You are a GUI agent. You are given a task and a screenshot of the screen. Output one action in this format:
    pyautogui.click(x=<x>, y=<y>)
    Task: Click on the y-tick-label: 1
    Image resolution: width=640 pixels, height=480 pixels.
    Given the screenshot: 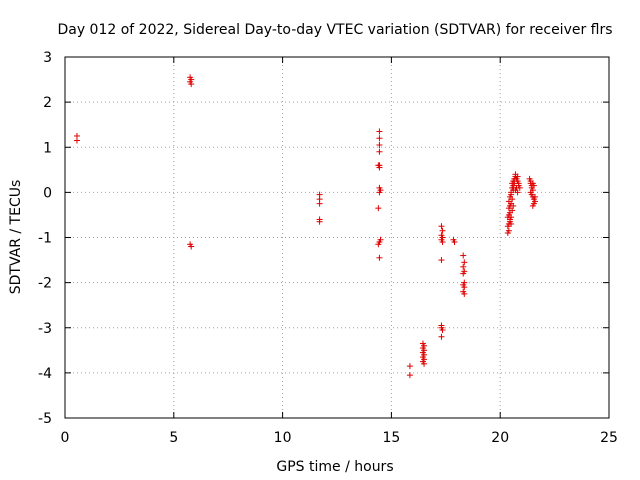 What is the action you would take?
    pyautogui.click(x=47, y=148)
    